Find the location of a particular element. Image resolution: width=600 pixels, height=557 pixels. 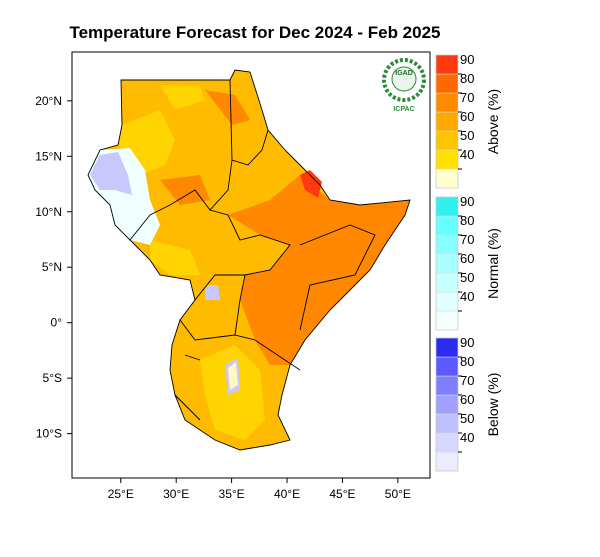

x-tick-label: 35°E is located at coordinates (232, 494).